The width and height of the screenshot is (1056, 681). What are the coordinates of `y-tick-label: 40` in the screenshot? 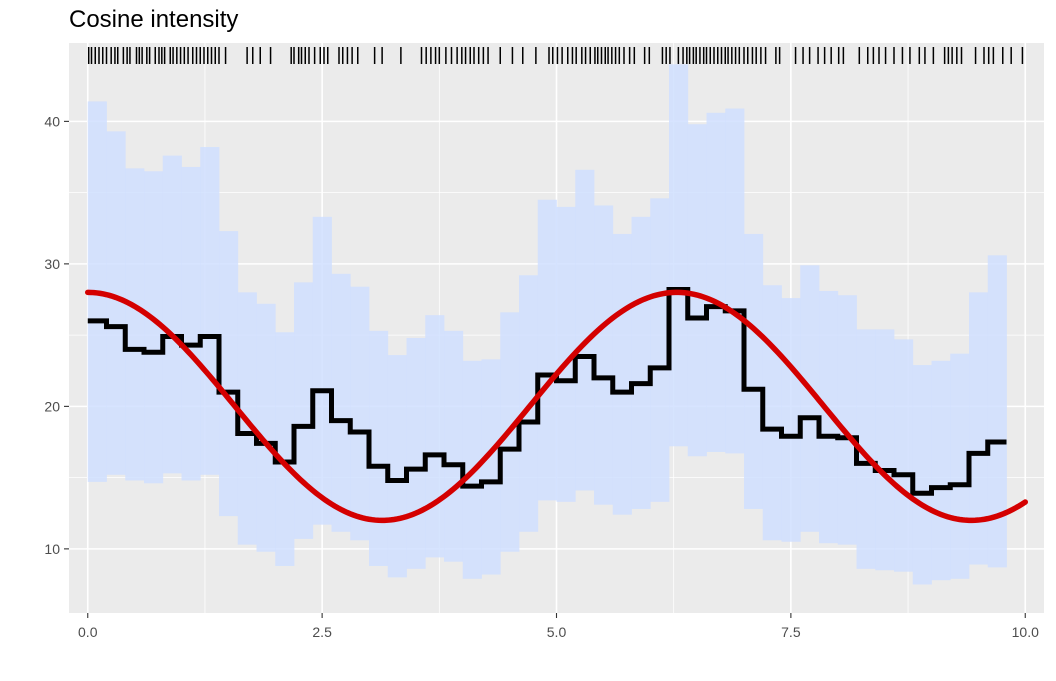 It's located at (52, 121).